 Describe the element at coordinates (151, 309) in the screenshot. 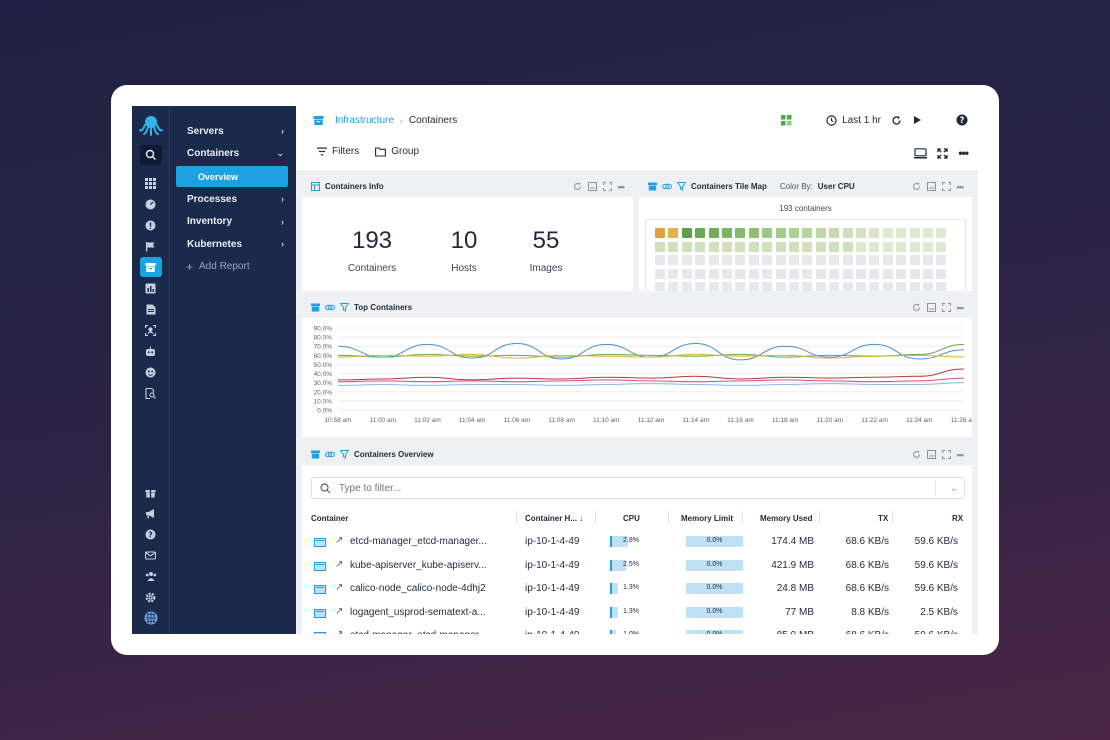

I see `logs-document-icon` at that location.